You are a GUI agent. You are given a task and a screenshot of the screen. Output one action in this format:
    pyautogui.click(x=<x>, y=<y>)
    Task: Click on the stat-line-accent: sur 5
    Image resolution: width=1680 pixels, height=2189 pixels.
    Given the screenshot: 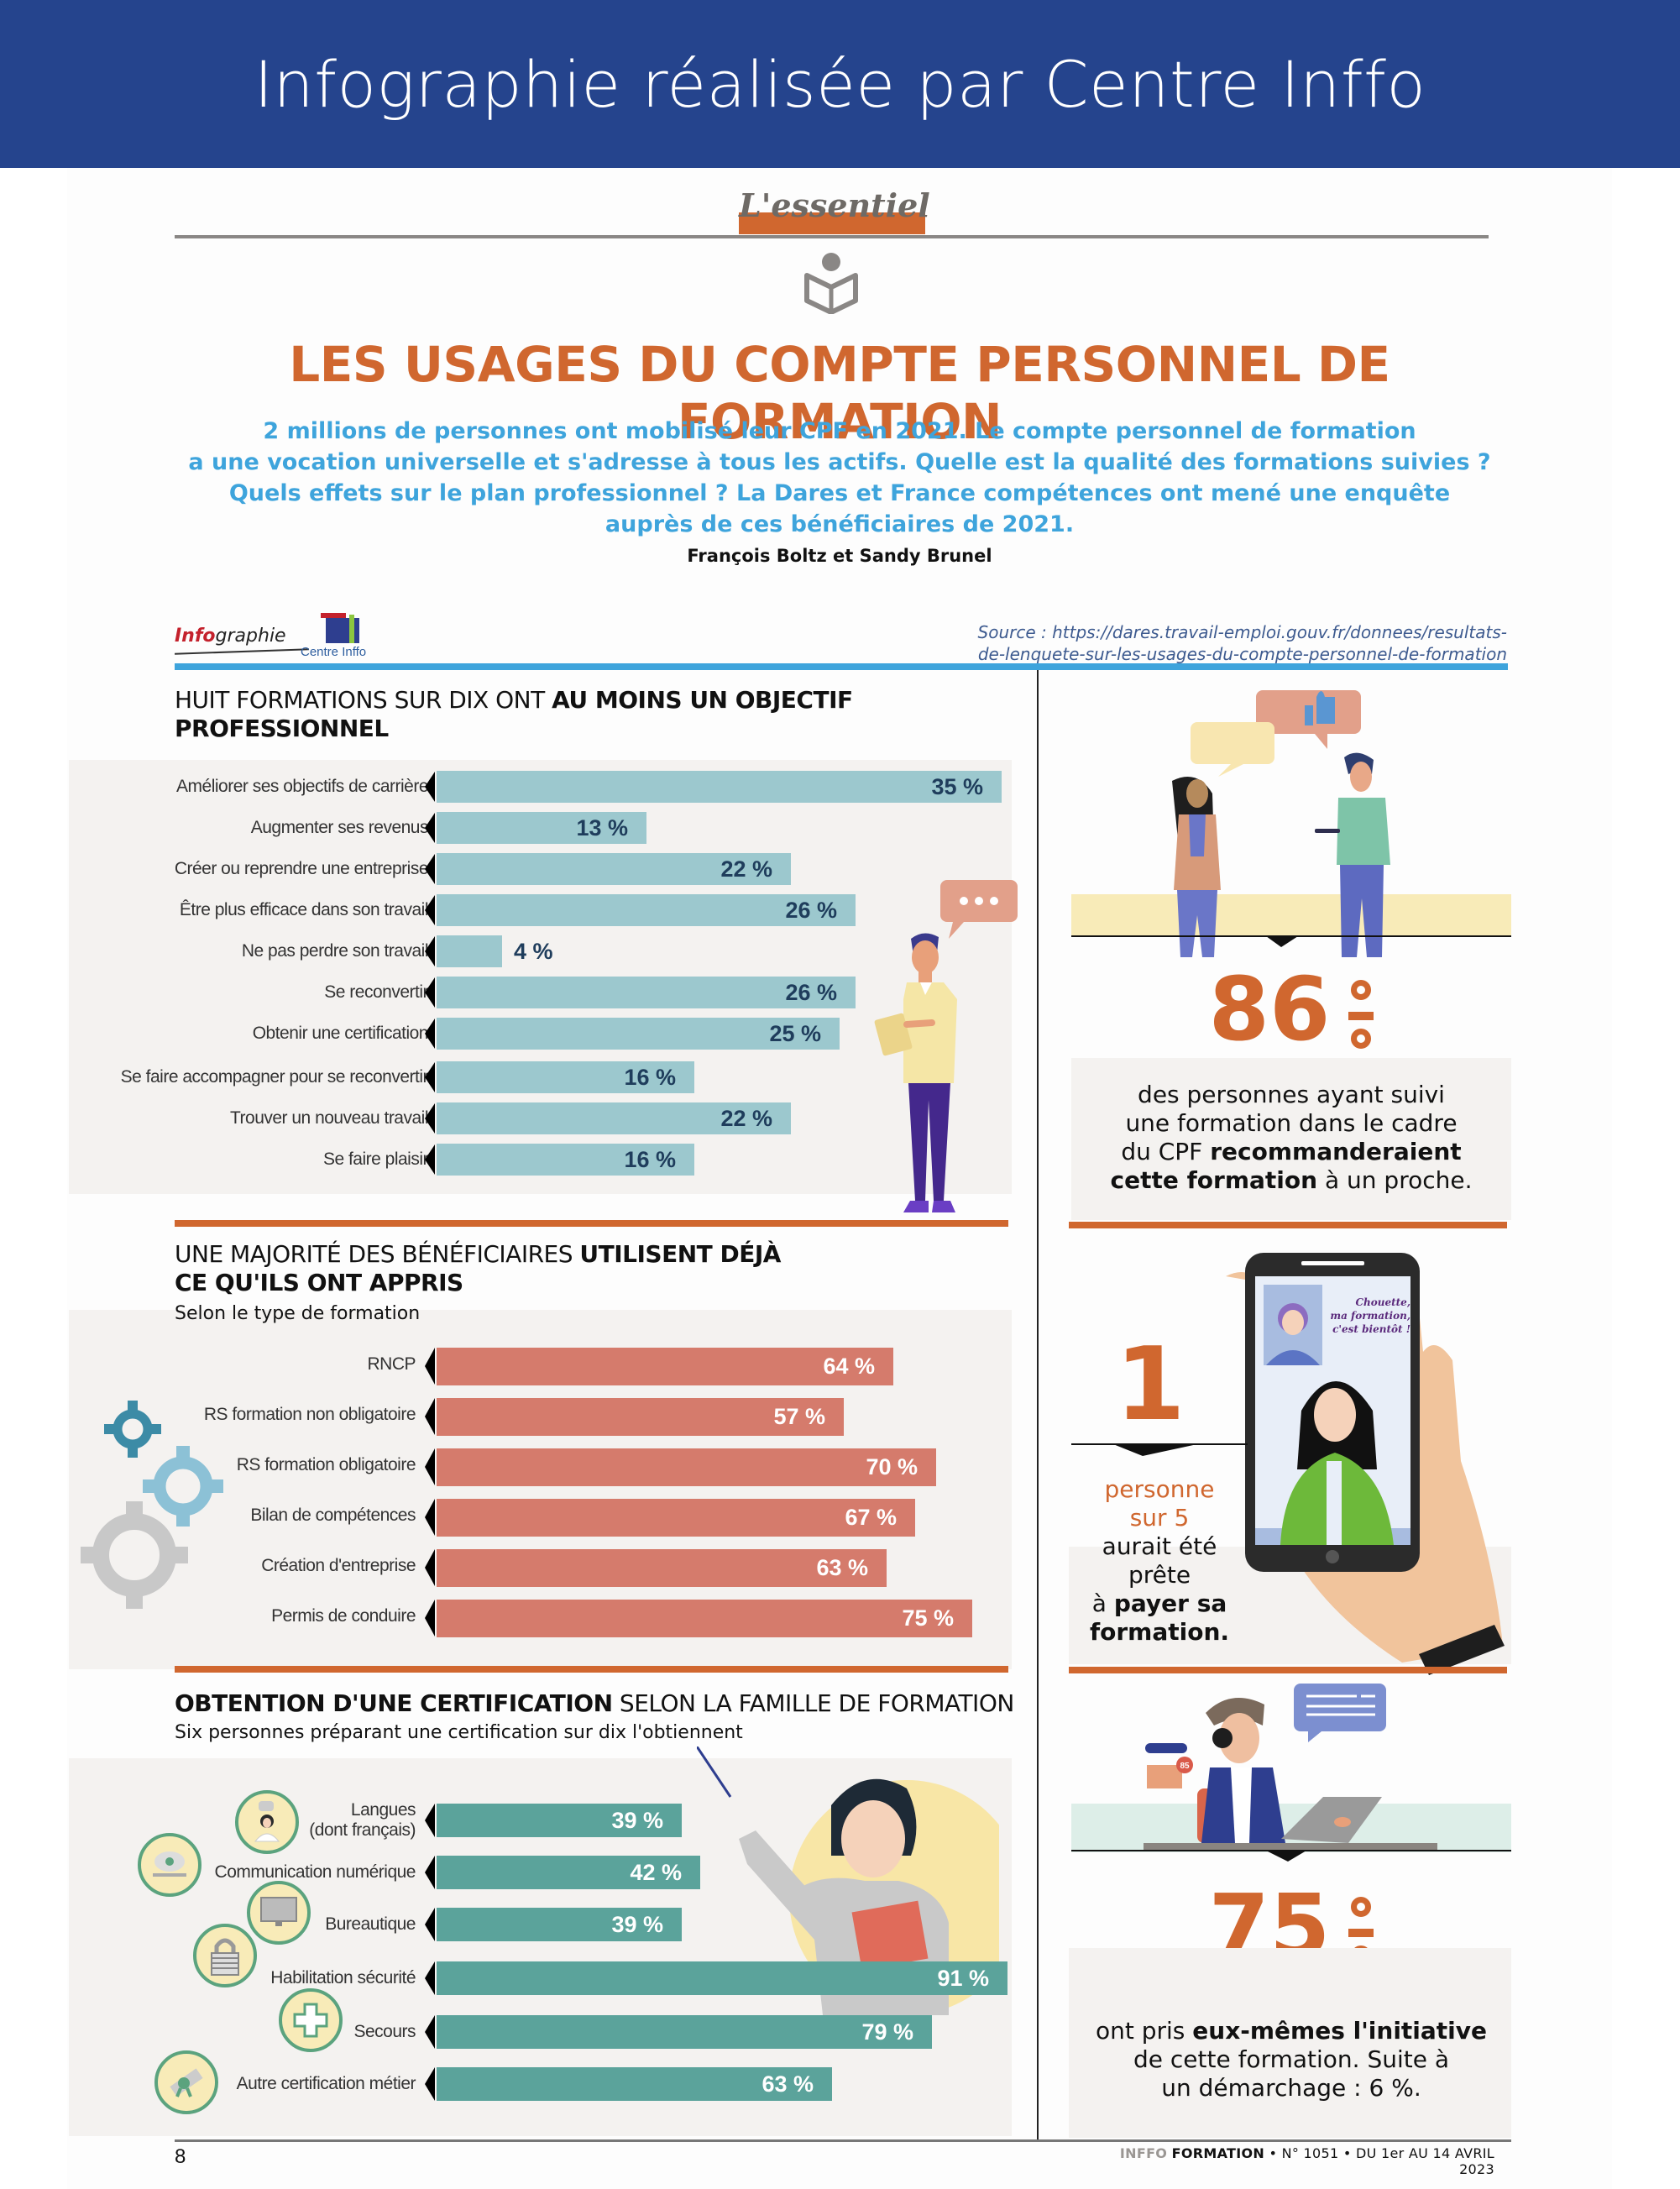 What is the action you would take?
    pyautogui.click(x=1159, y=1518)
    